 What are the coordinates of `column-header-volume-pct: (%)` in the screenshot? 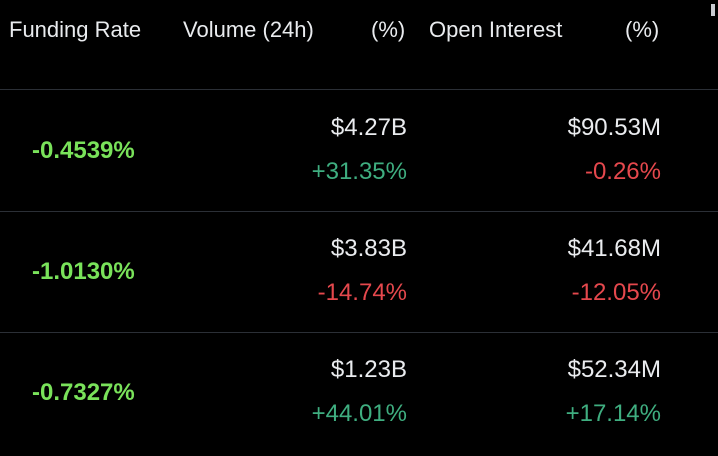 It's located at (388, 29).